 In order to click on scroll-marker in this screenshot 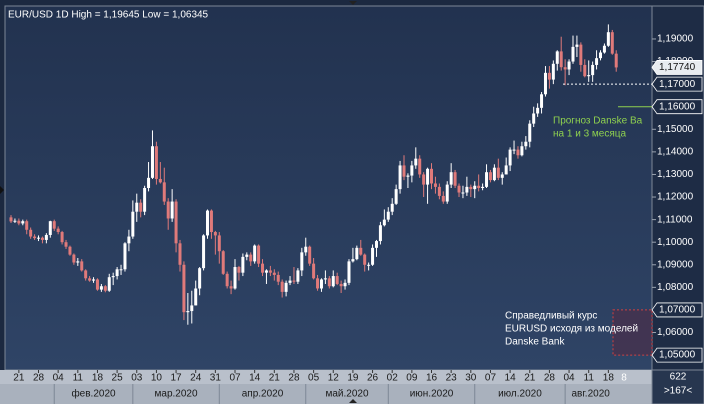, I will do `click(2, 190)`.